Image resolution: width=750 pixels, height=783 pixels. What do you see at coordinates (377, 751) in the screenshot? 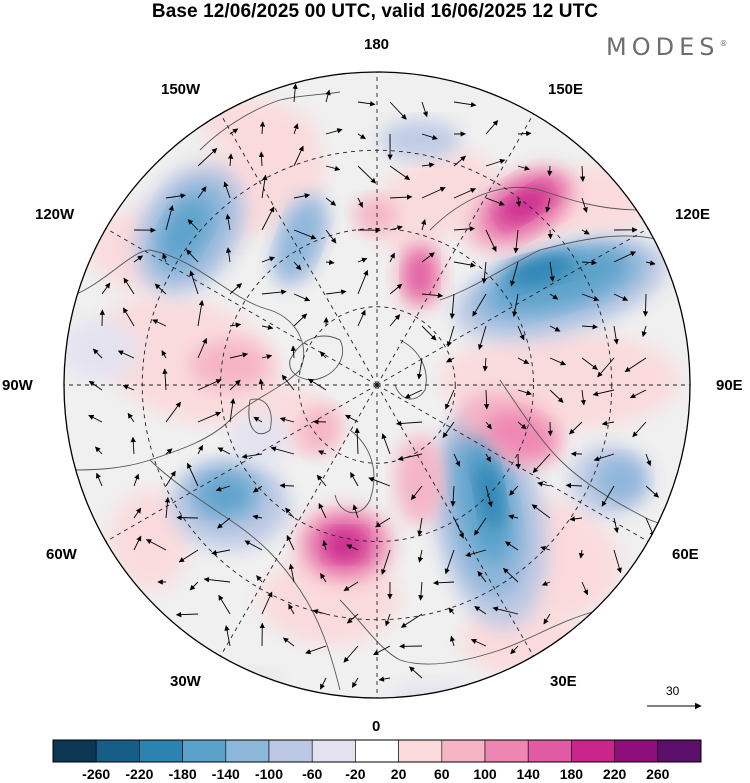
I see `colorbar-outline` at bounding box center [377, 751].